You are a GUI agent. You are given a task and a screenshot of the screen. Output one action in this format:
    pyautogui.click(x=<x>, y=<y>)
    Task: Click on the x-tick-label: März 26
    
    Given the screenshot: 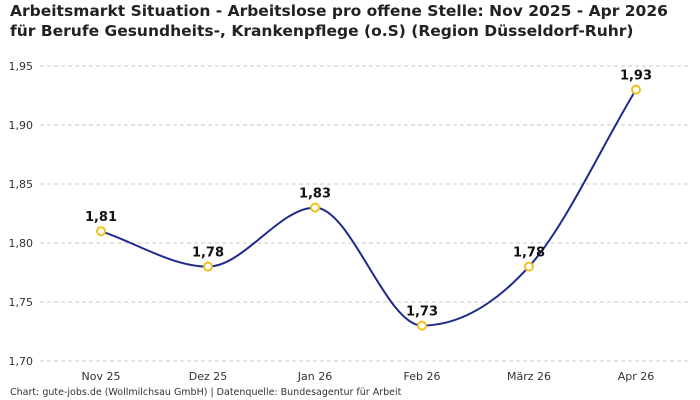 What is the action you would take?
    pyautogui.click(x=529, y=376)
    